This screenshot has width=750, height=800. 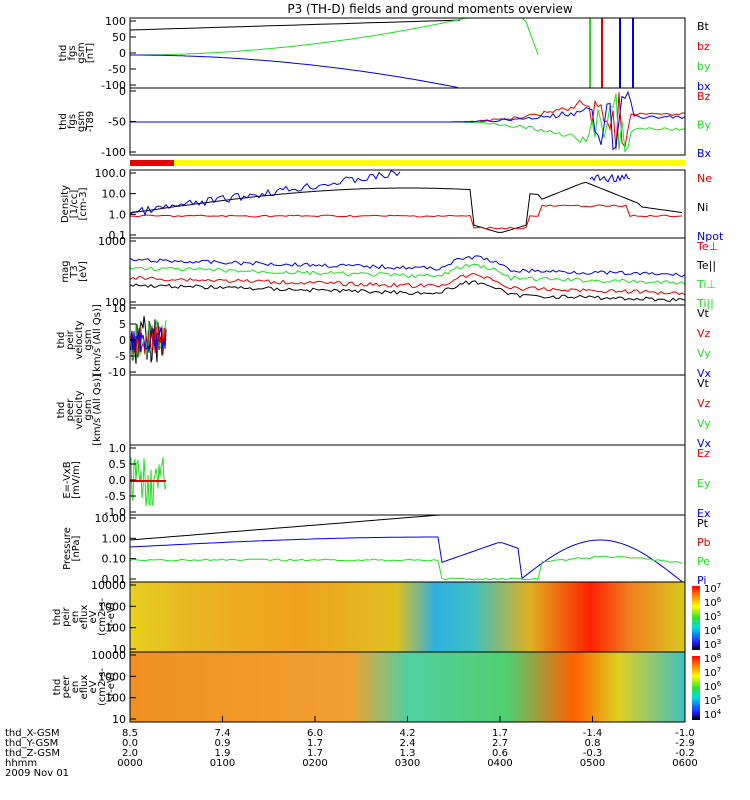 What do you see at coordinates (704, 153) in the screenshot?
I see `legend-fgs-gsm: Bx` at bounding box center [704, 153].